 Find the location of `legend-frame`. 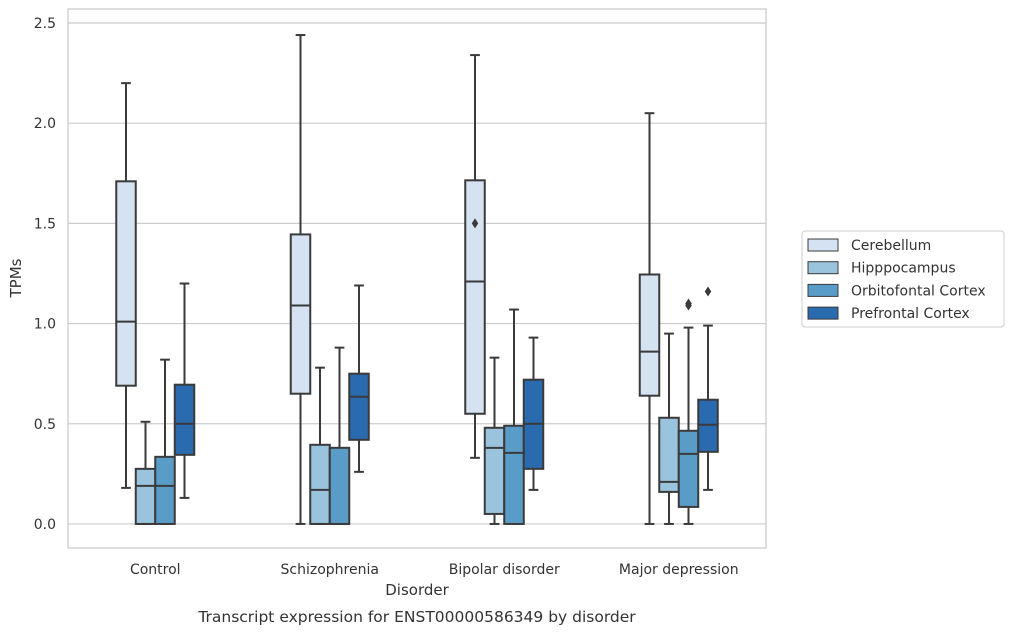

legend-frame is located at coordinates (903, 279).